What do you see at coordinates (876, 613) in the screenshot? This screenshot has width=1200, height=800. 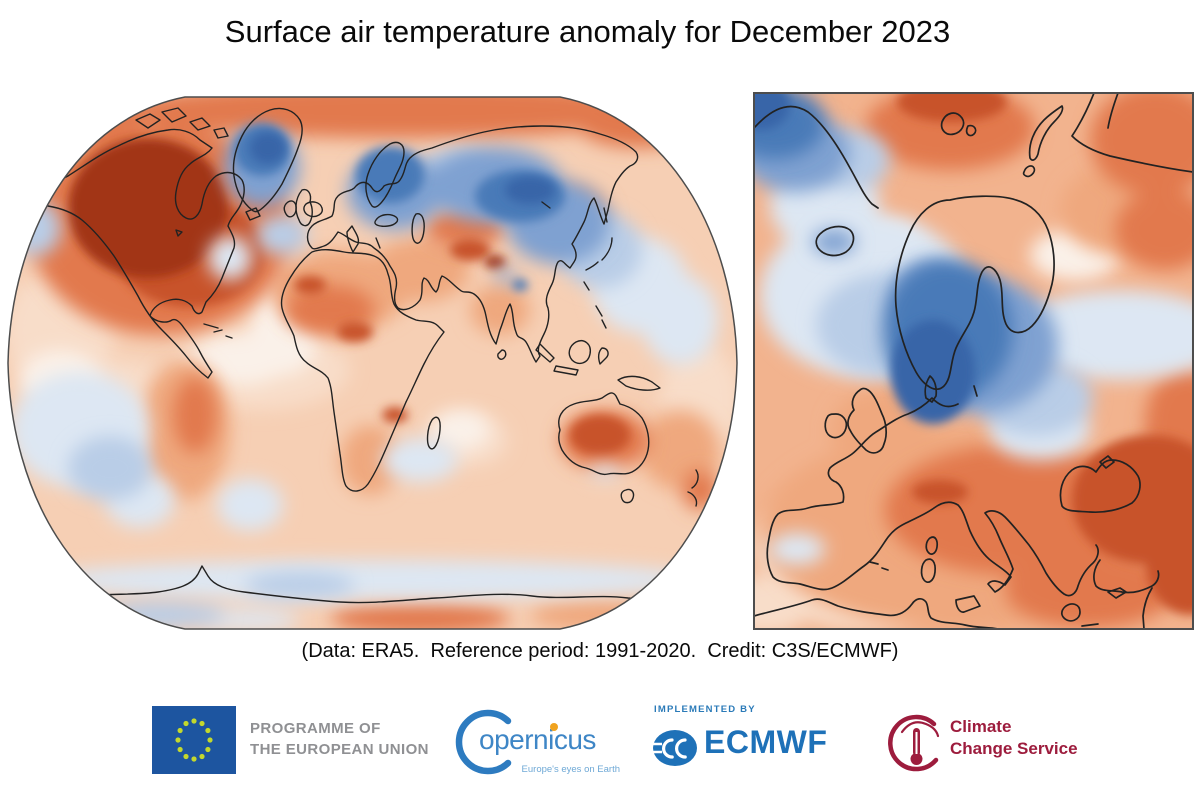 I see `coast-eu-north-africa` at bounding box center [876, 613].